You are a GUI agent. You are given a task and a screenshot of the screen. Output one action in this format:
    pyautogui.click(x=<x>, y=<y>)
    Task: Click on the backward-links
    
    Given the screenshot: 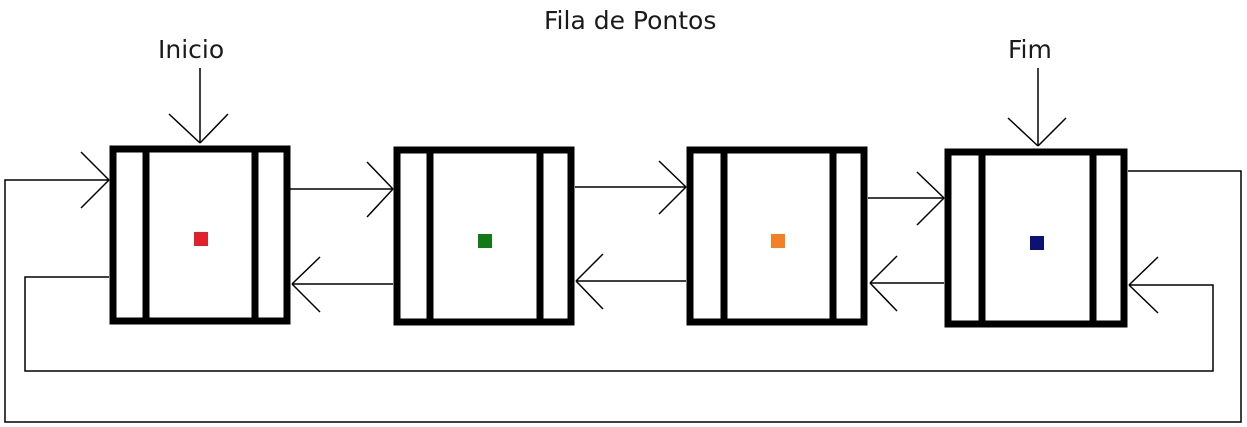 What is the action you would take?
    pyautogui.click(x=617, y=283)
    